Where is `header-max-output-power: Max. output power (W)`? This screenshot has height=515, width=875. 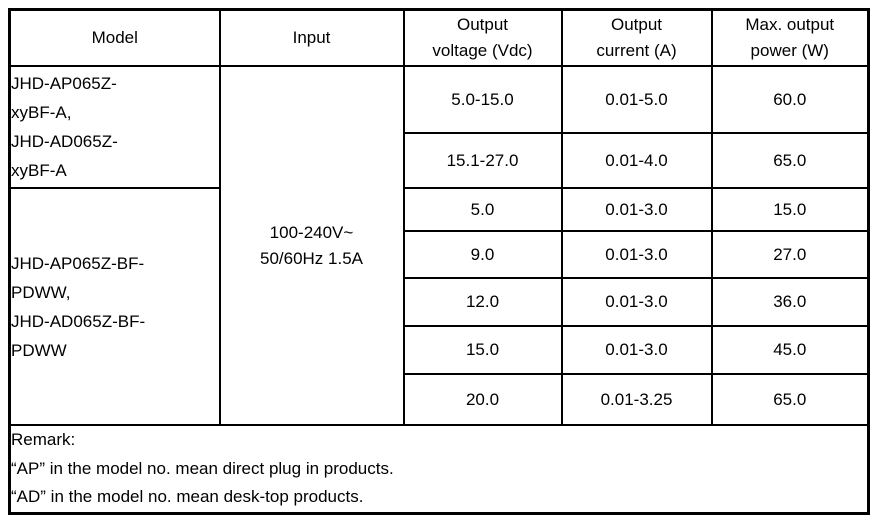 header-max-output-power: Max. output power (W) is located at coordinates (790, 37).